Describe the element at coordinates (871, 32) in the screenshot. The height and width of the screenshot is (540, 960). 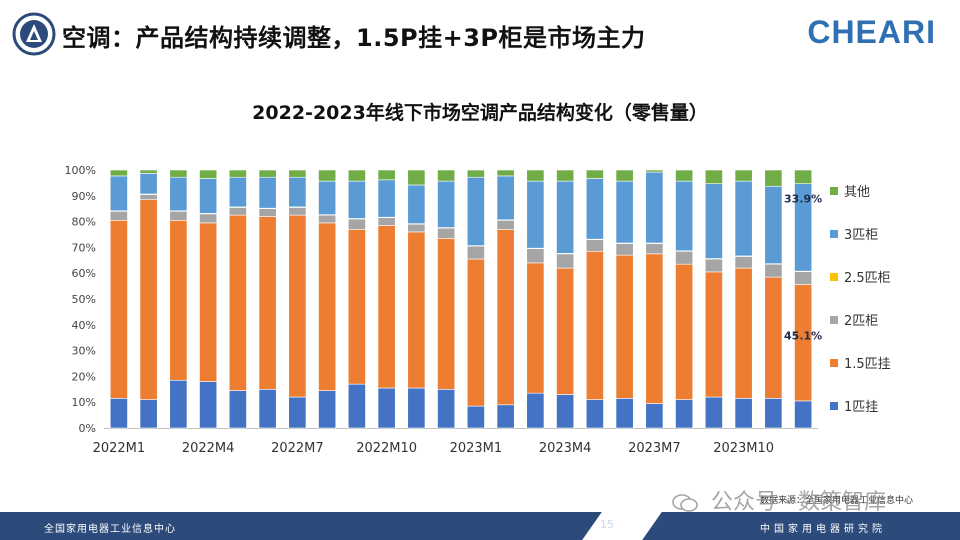
I see `brand-logo: CHEARI` at that location.